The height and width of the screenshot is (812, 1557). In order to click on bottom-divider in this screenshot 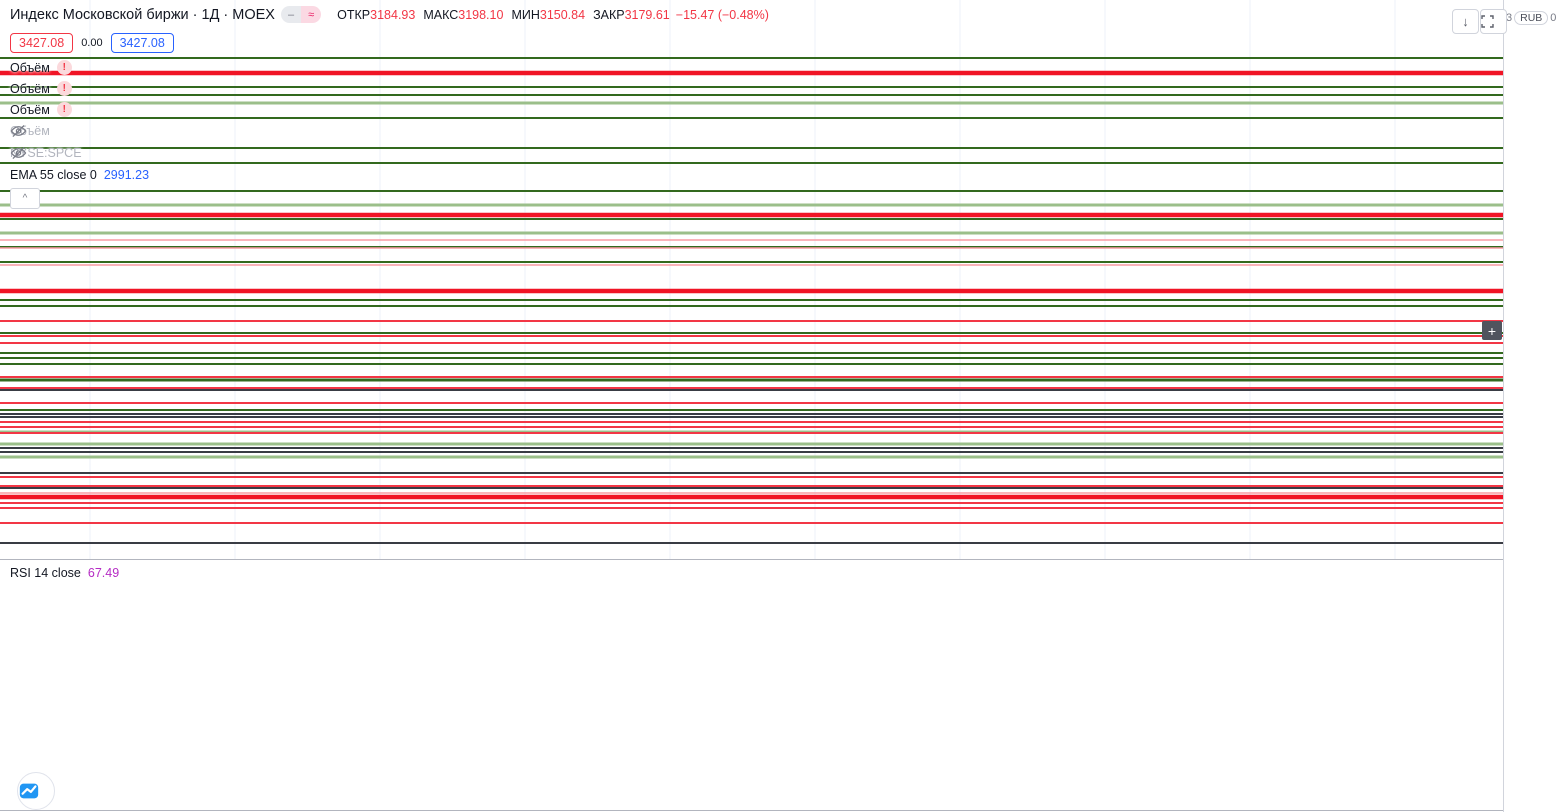, I will do `click(778, 810)`.